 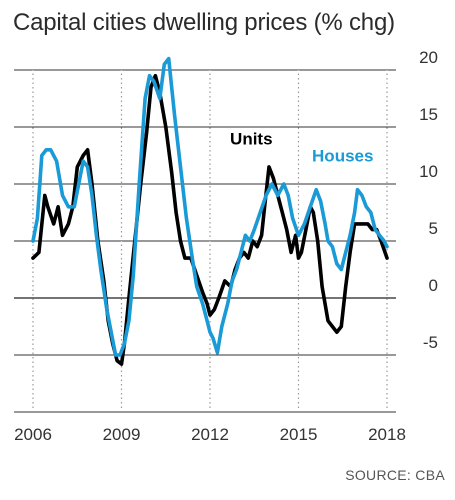 What do you see at coordinates (428, 57) in the screenshot?
I see `y-tick-label: 20` at bounding box center [428, 57].